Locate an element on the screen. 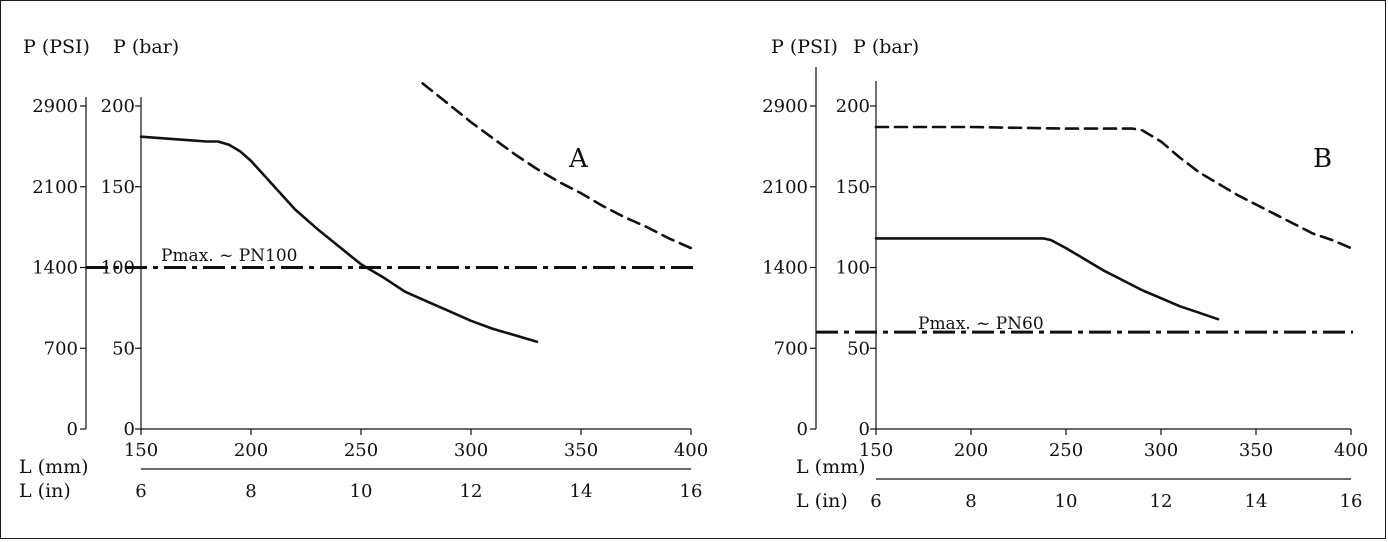 The height and width of the screenshot is (542, 1388). panel-label: A is located at coordinates (578, 159).